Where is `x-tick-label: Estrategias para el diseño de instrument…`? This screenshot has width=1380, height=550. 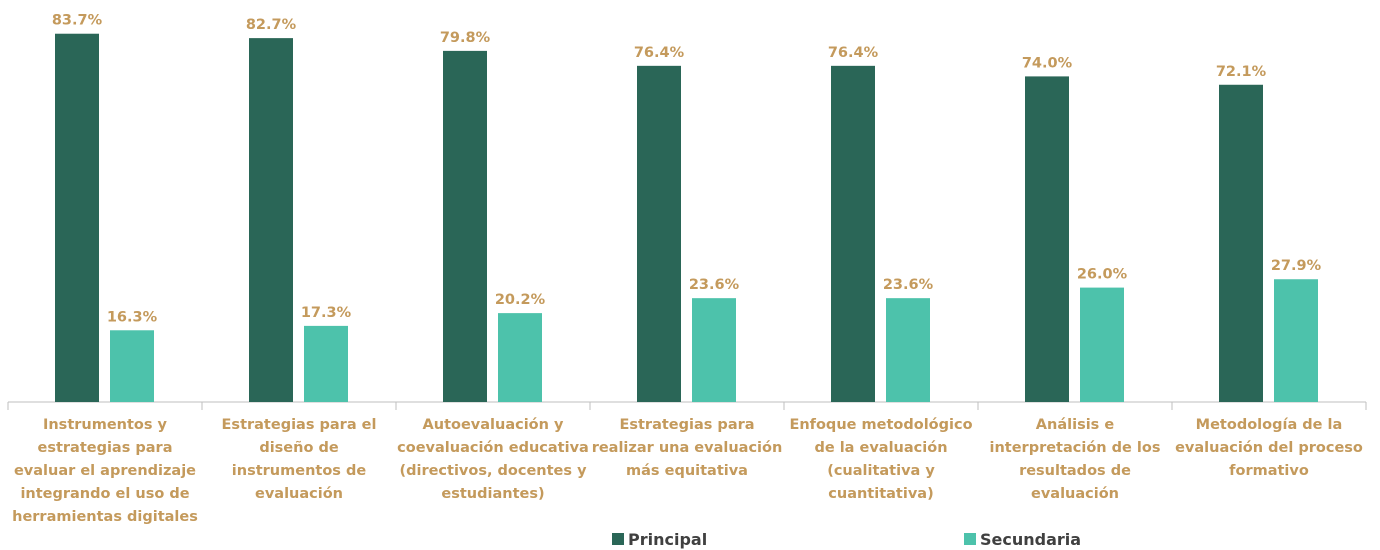 x-tick-label: Estrategias para el diseño de instrument… is located at coordinates (299, 459).